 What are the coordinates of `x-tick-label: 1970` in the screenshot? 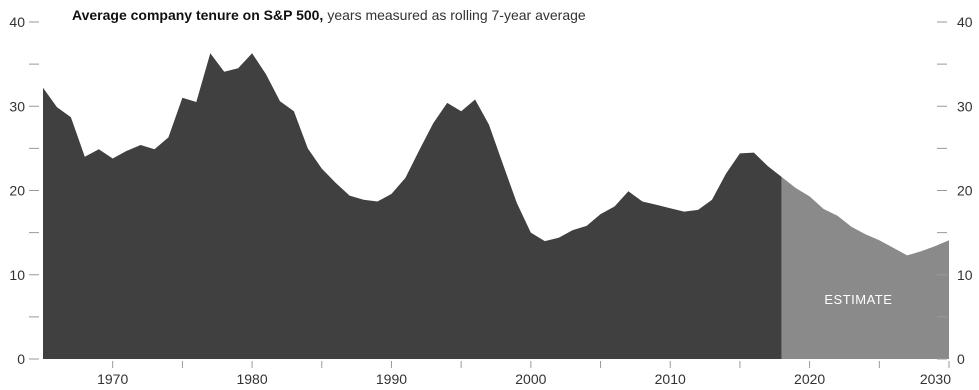 It's located at (112, 379).